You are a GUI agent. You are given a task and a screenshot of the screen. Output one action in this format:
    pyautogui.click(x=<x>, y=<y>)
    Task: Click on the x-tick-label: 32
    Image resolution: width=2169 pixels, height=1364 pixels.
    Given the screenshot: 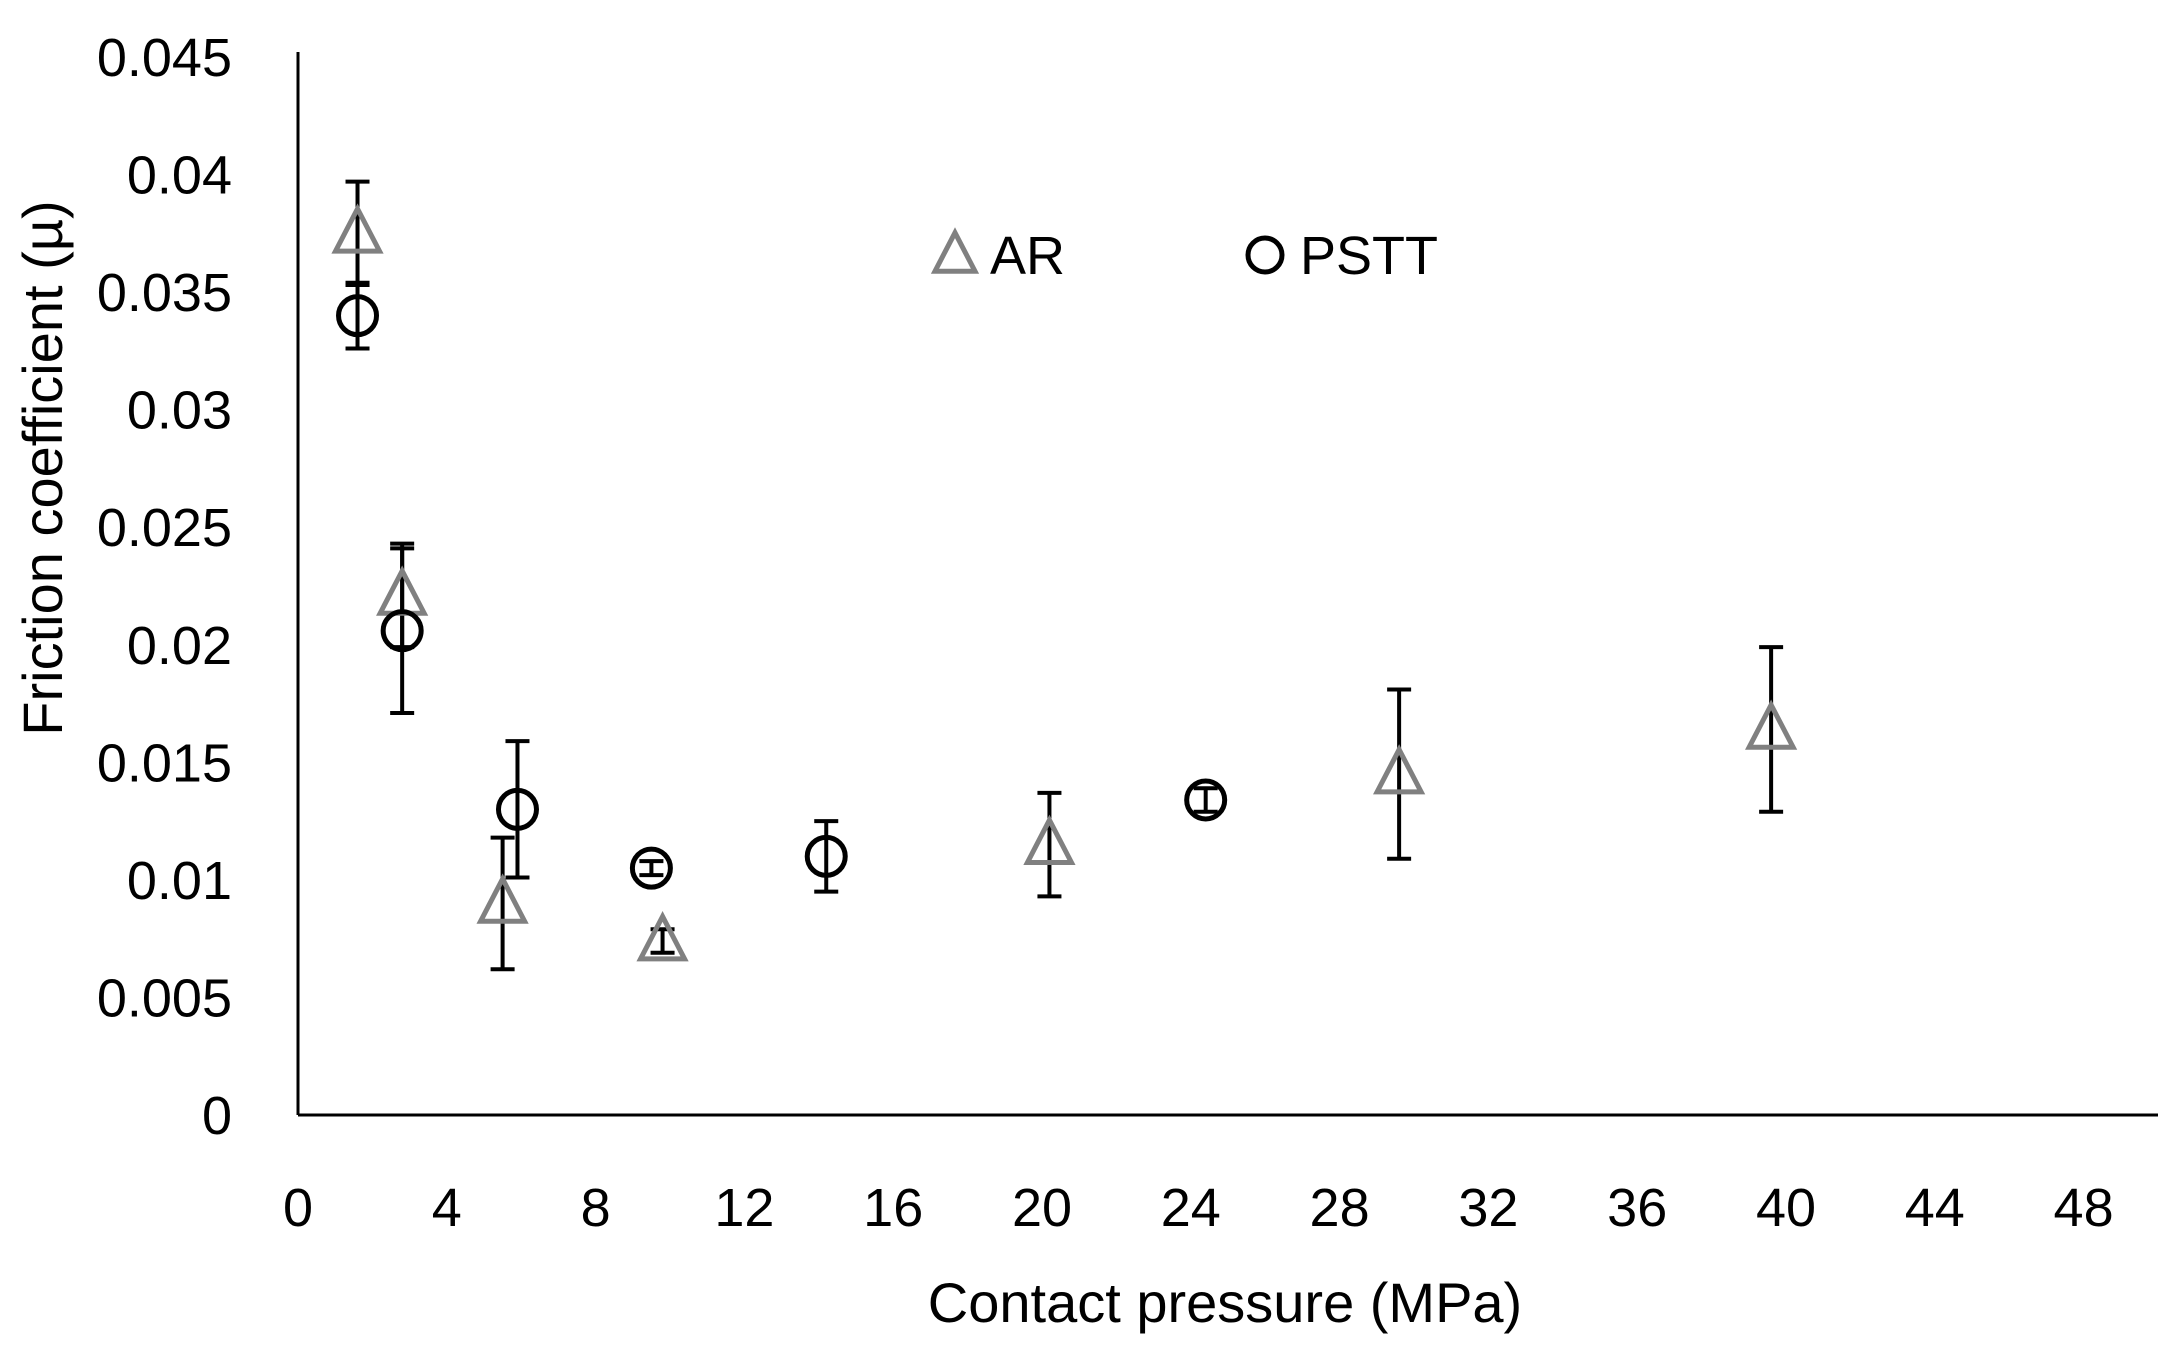 What is the action you would take?
    pyautogui.click(x=1488, y=1208)
    